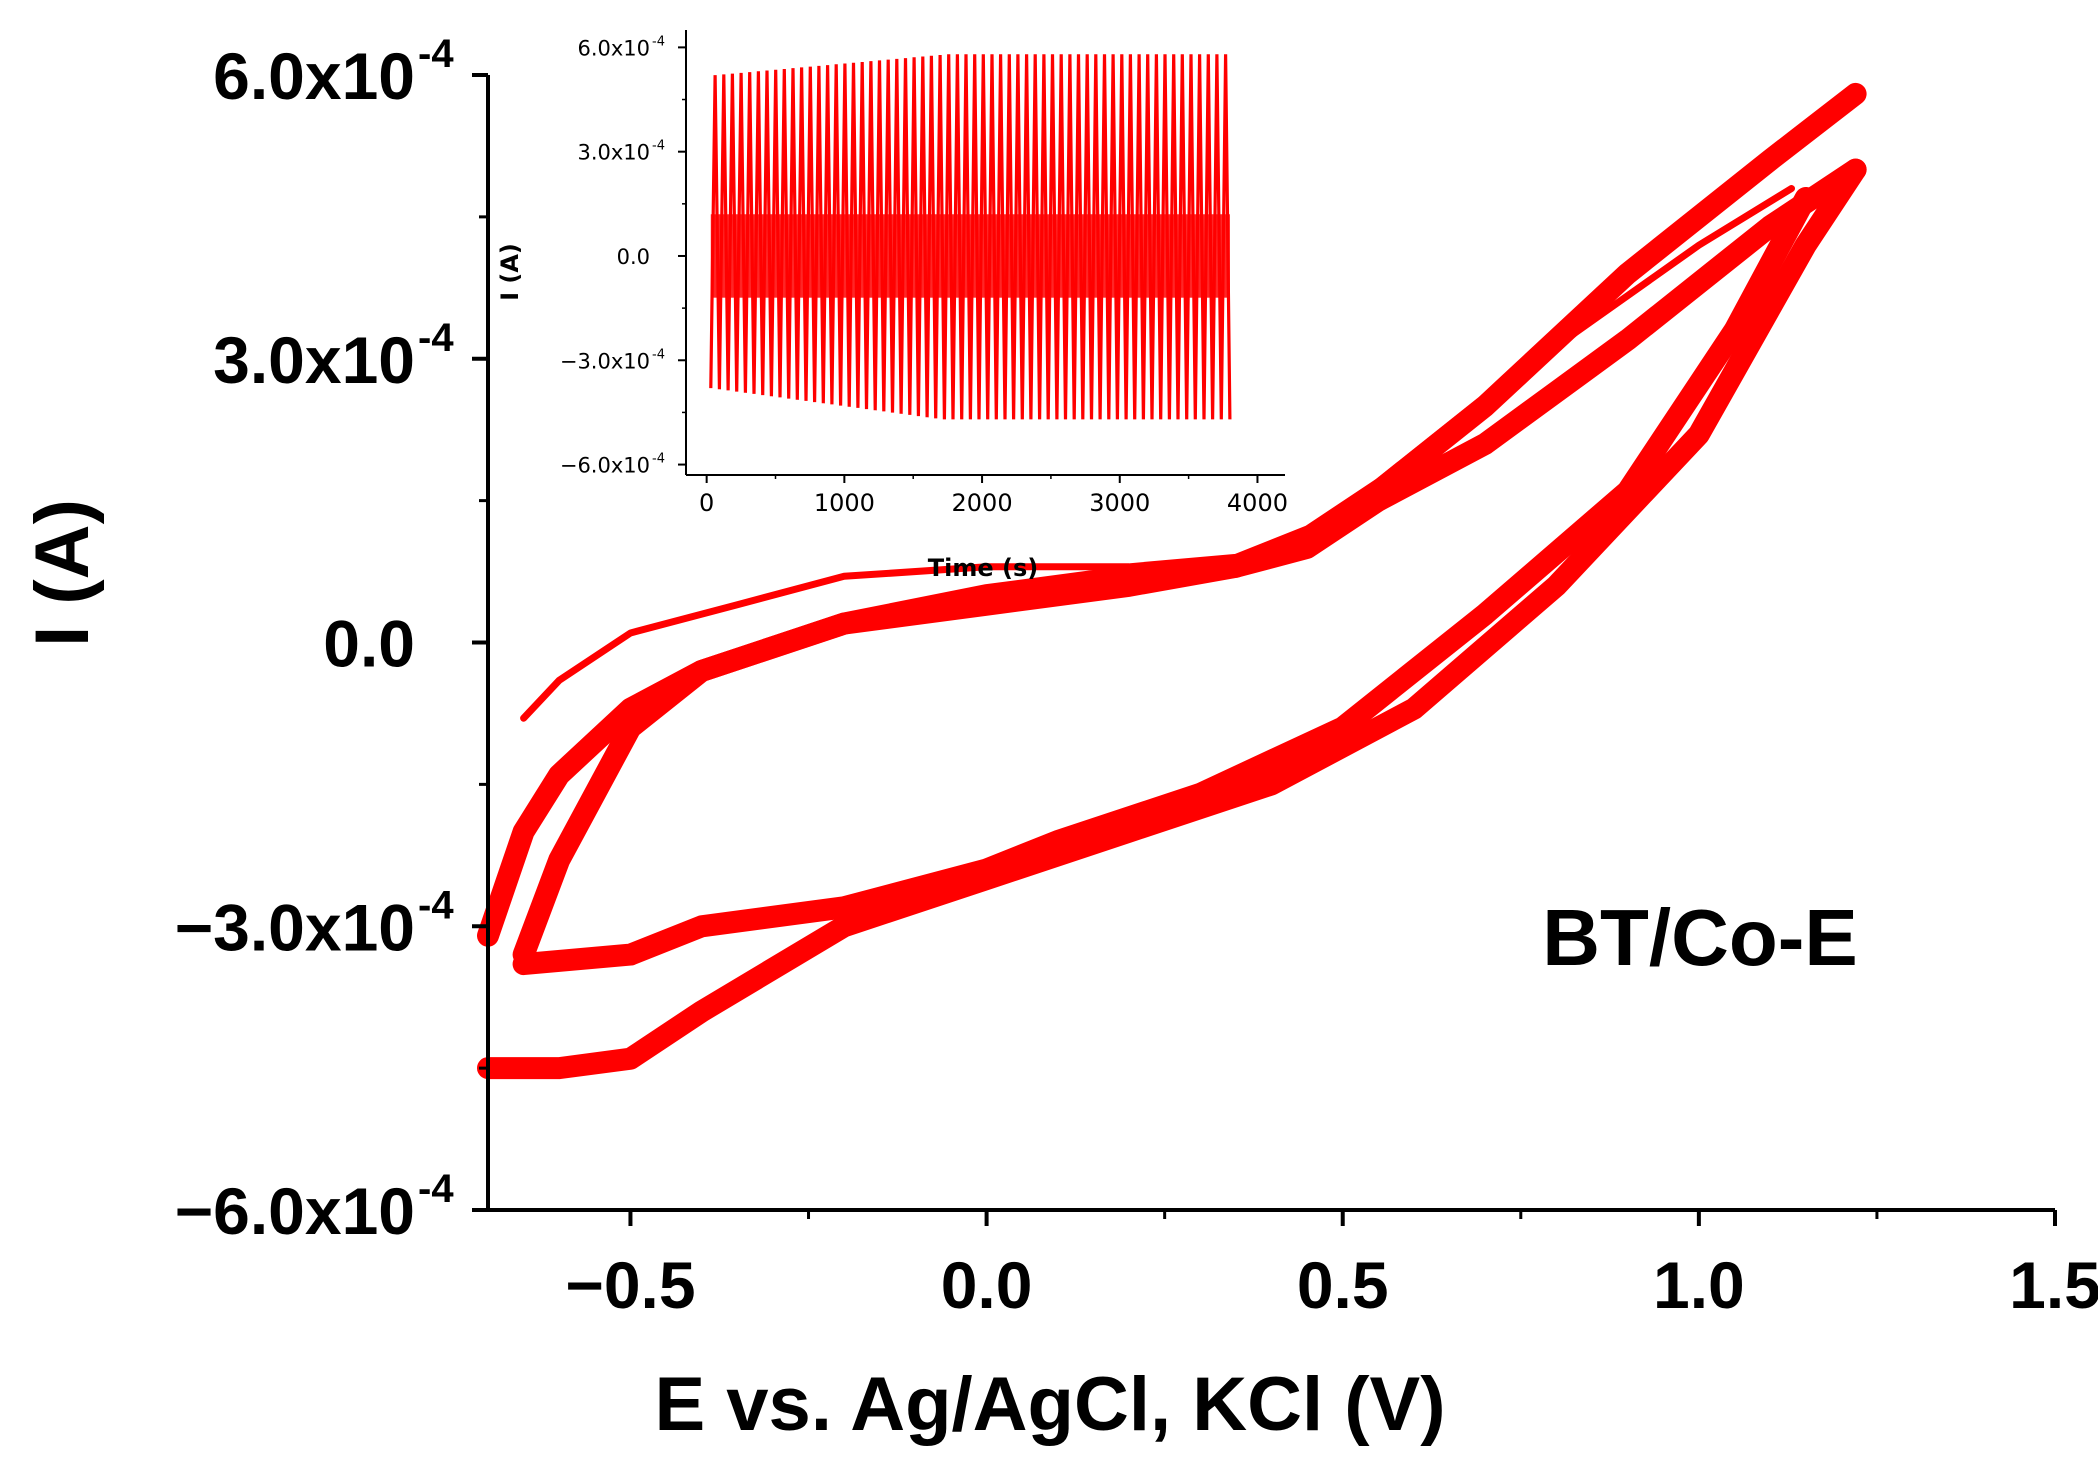 The width and height of the screenshot is (2098, 1460). Describe the element at coordinates (1049, 1404) in the screenshot. I see `x-axis-title: E vs. Ag/AgCl, KCl (V)` at that location.